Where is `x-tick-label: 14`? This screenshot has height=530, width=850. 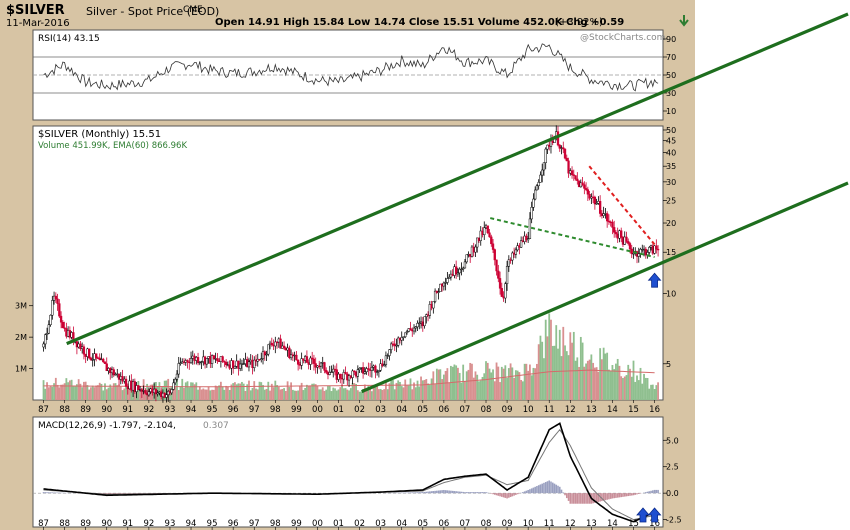
x-tick-label: 14 is located at coordinates (612, 410).